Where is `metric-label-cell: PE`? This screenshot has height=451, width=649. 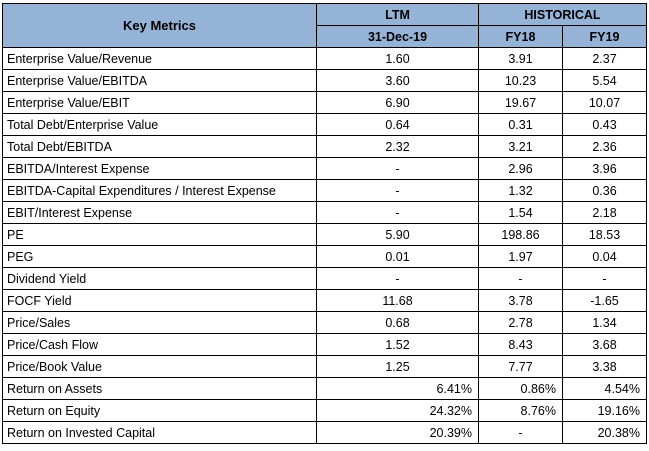 metric-label-cell: PE is located at coordinates (159, 234).